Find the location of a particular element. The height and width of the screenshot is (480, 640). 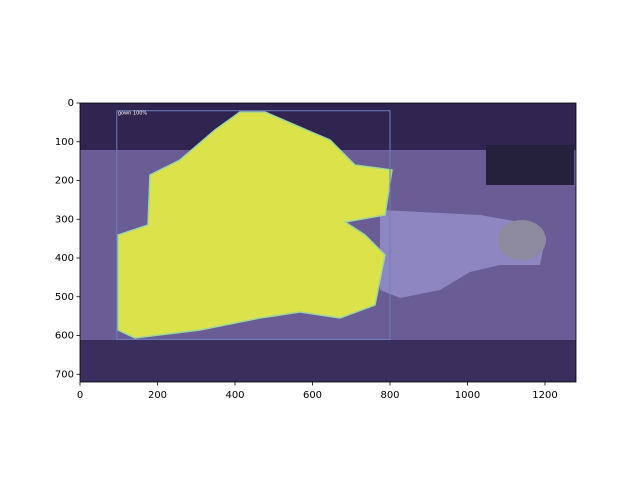

bed-rail is located at coordinates (328, 361).